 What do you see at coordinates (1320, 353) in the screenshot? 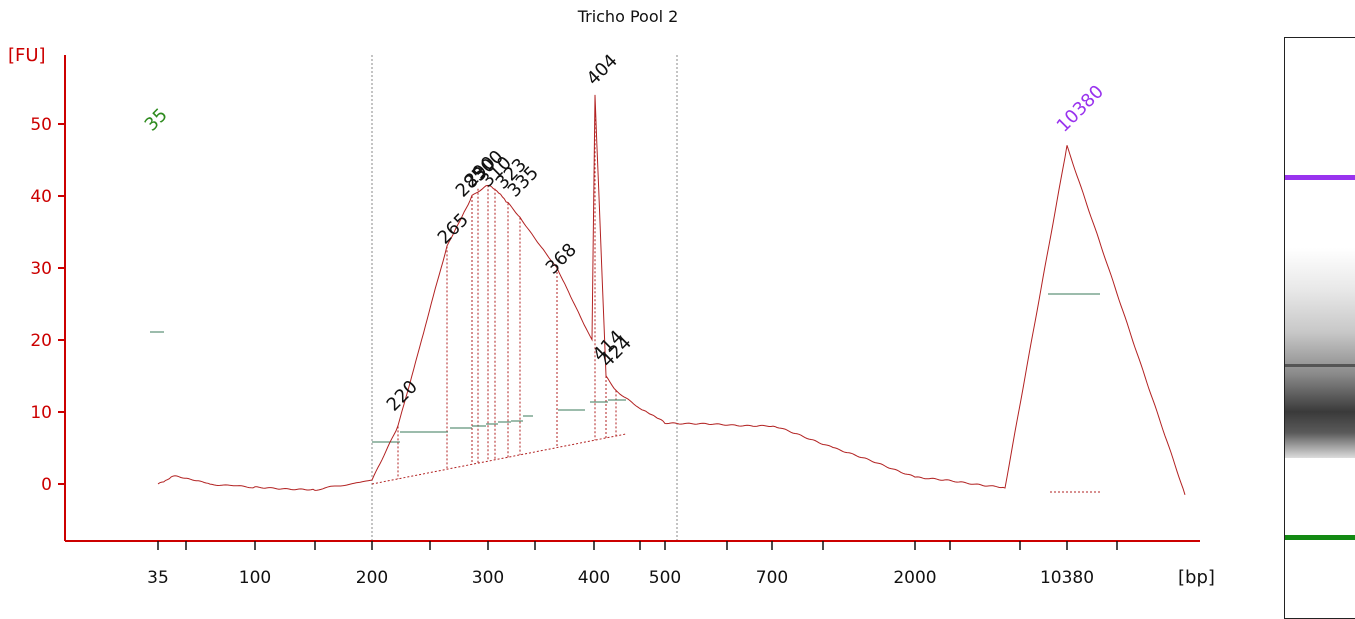
I see `sample-smear-band` at bounding box center [1320, 353].